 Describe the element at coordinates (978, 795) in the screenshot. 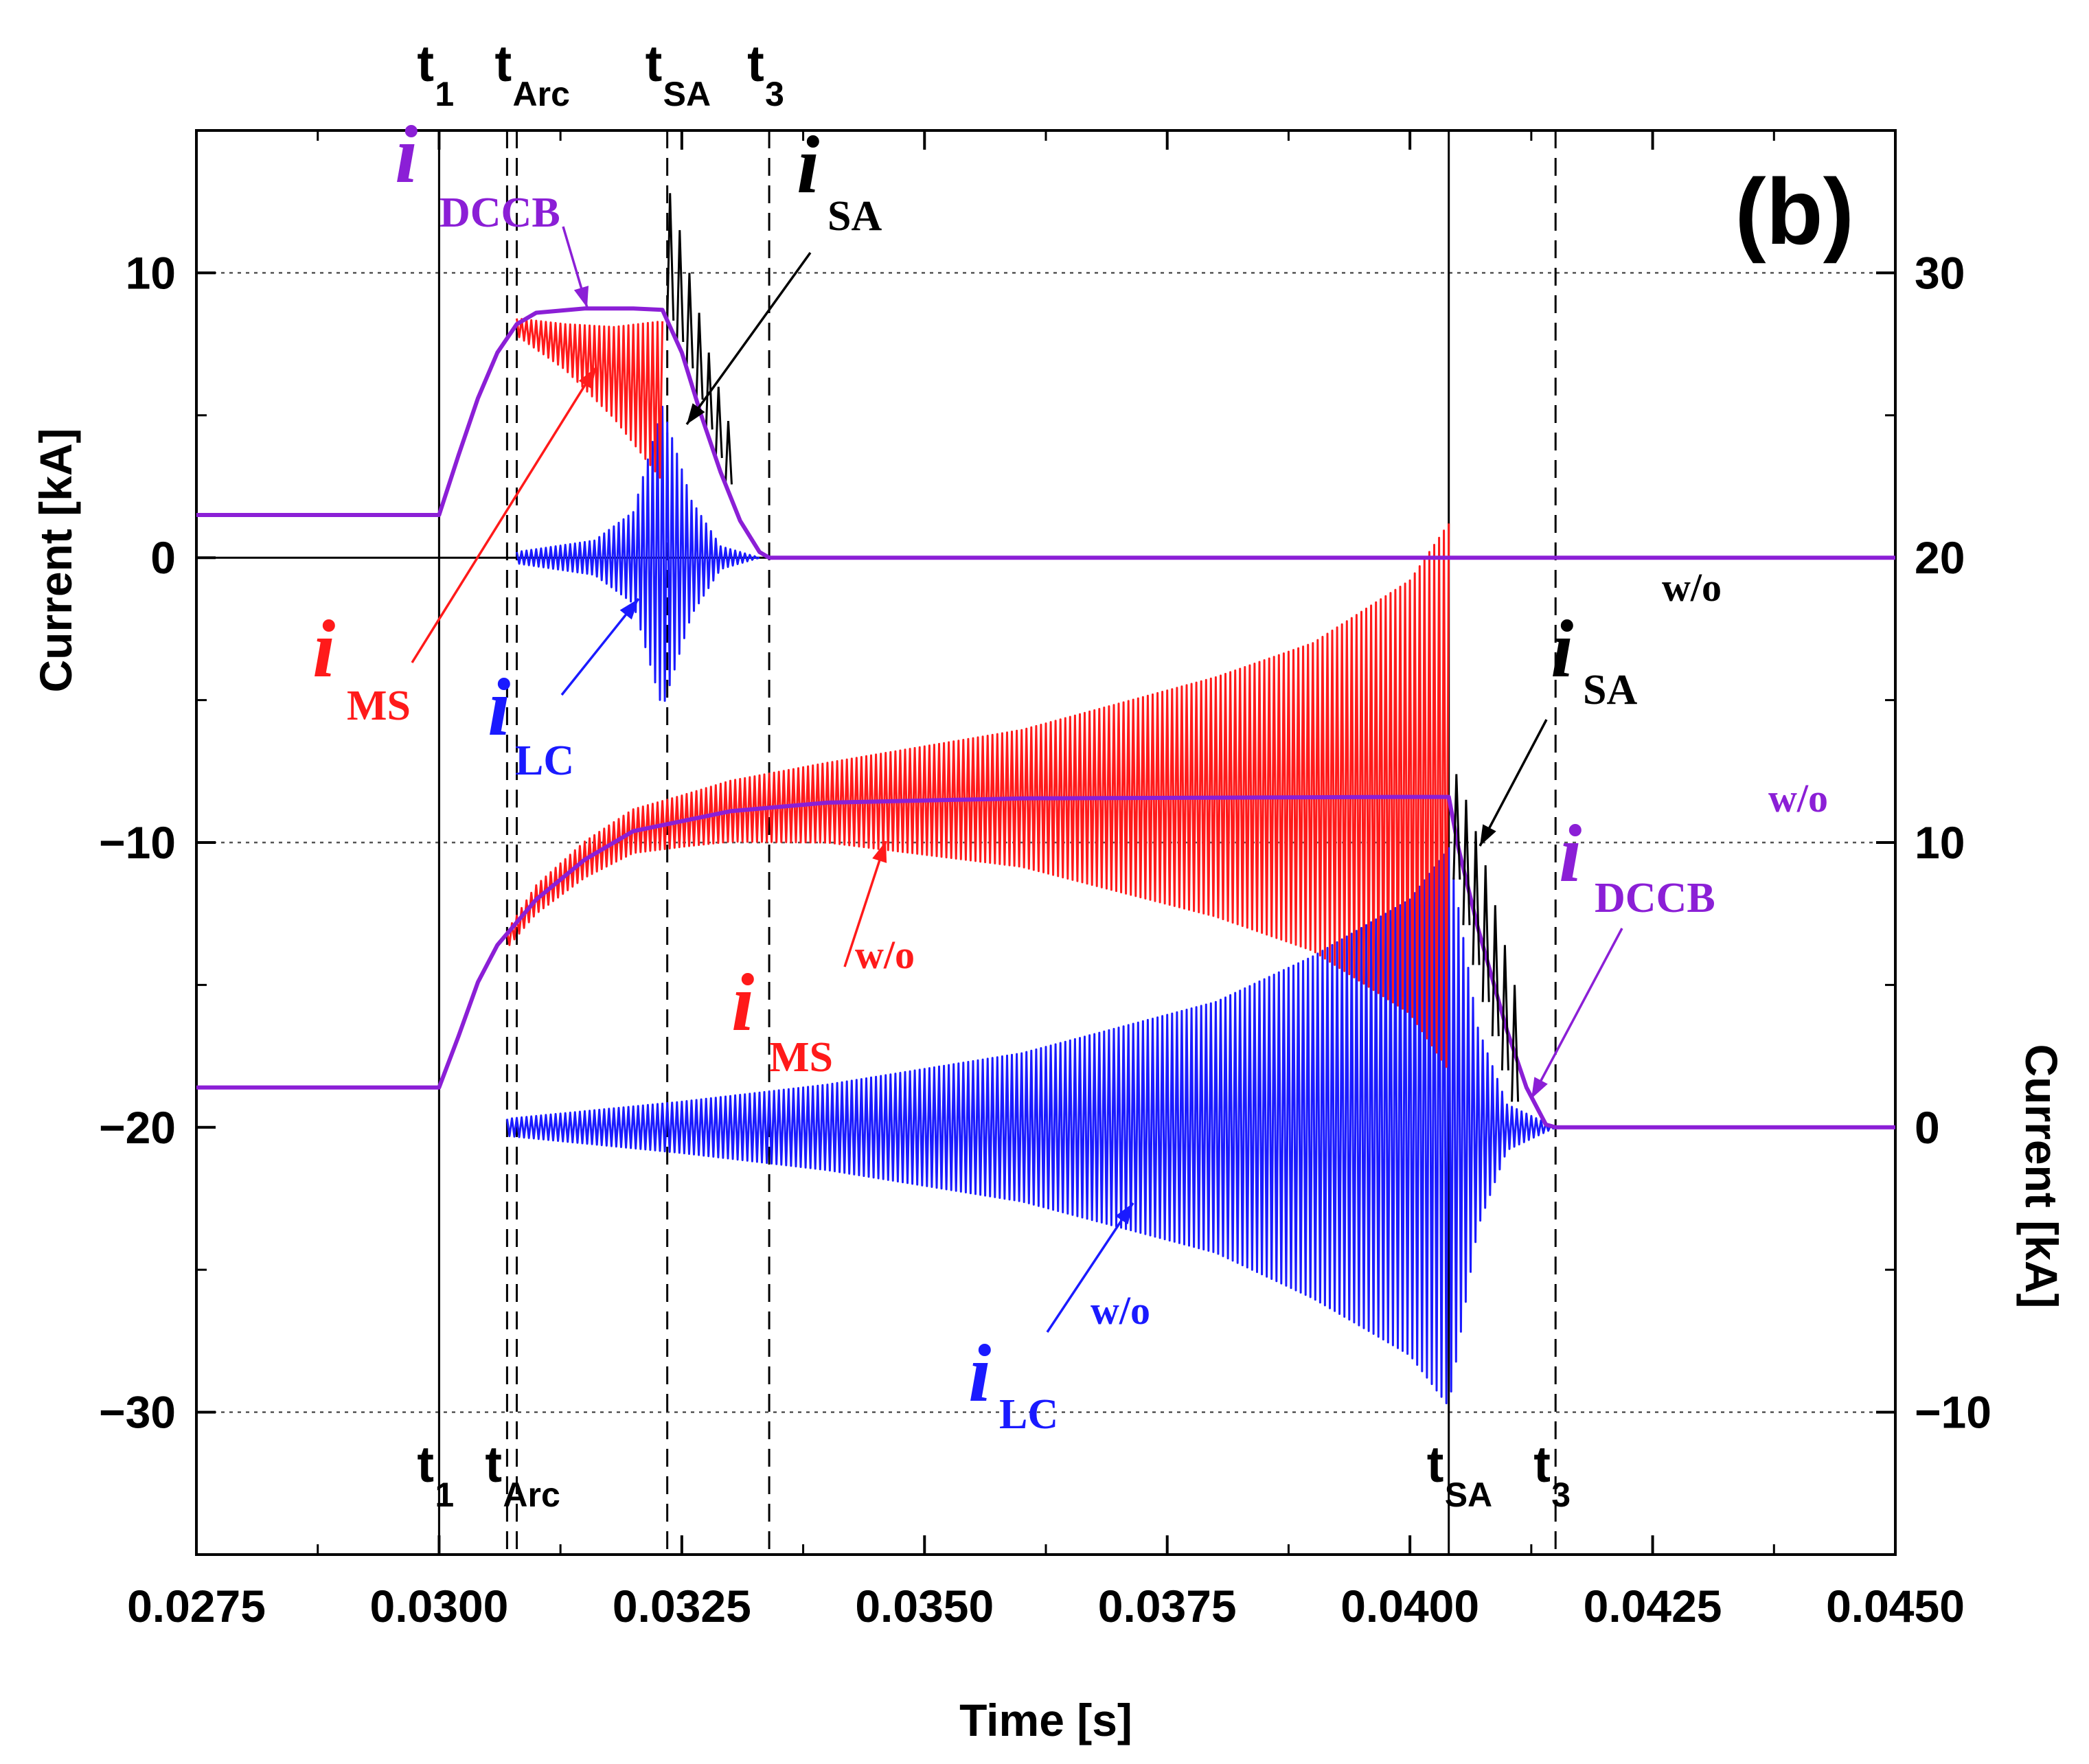

I see `series-i-ms-wo` at that location.